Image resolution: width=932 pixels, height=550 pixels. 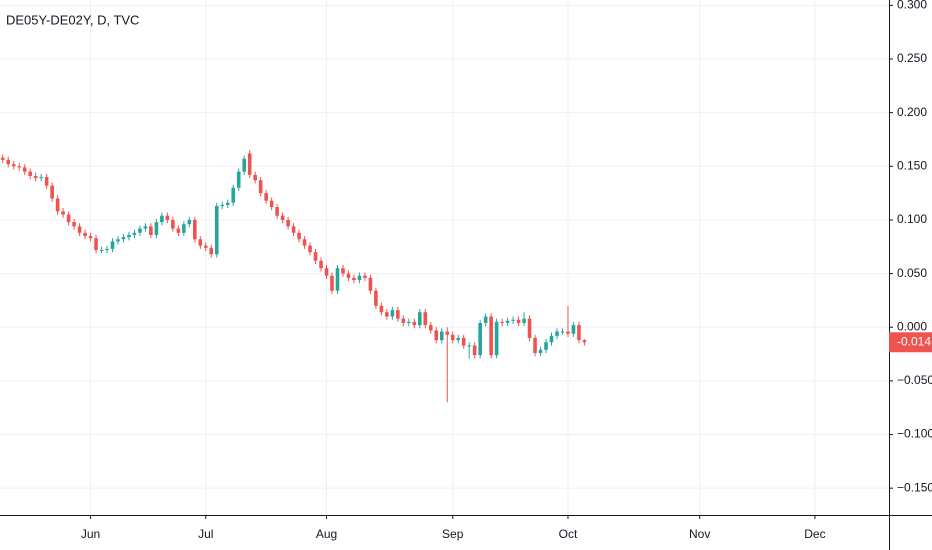 What do you see at coordinates (914, 380) in the screenshot?
I see `y-tick-label: −0.050` at bounding box center [914, 380].